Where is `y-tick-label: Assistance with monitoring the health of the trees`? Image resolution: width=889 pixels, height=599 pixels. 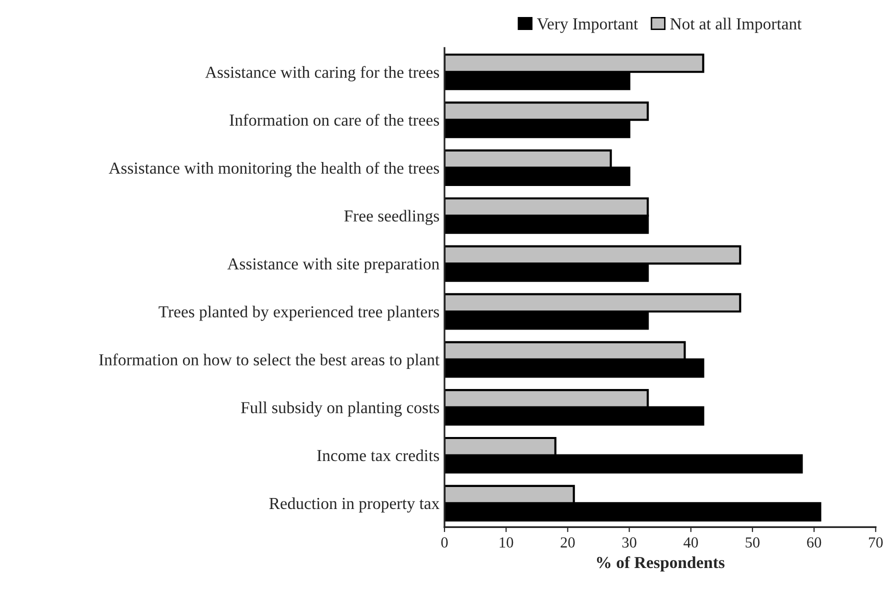 y-tick-label: Assistance with monitoring the health of the trees is located at coordinates (274, 170).